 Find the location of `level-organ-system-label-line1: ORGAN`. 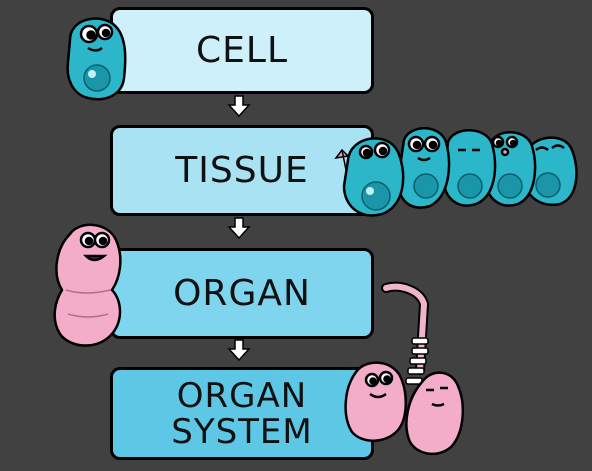

level-organ-system-label-line1: ORGAN is located at coordinates (242, 395).